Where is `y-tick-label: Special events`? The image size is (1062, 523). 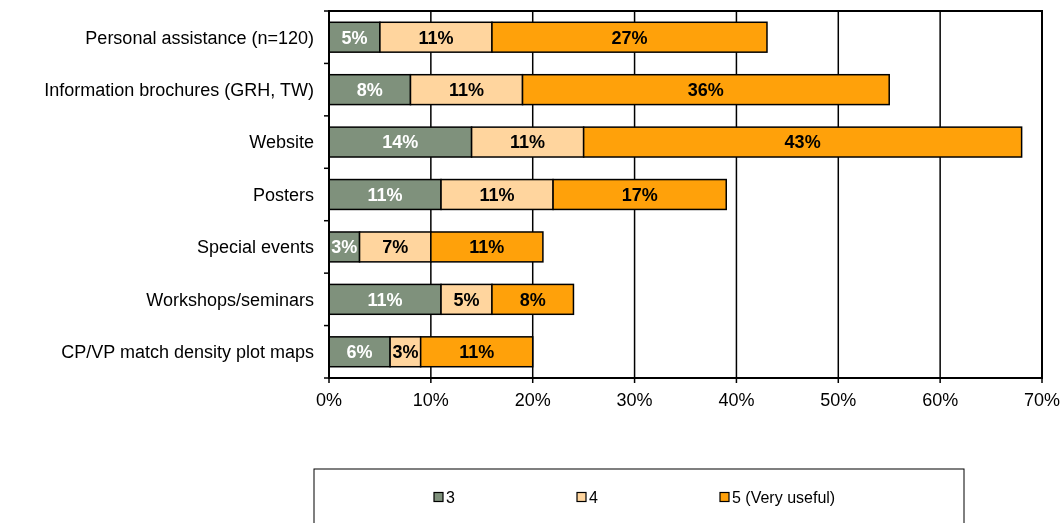
y-tick-label: Special events is located at coordinates (255, 247).